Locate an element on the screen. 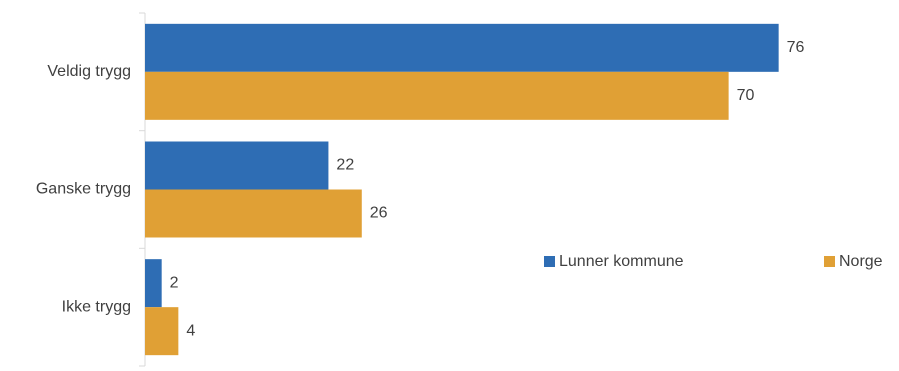 This screenshot has height=371, width=899. data-label: 2 is located at coordinates (174, 282).